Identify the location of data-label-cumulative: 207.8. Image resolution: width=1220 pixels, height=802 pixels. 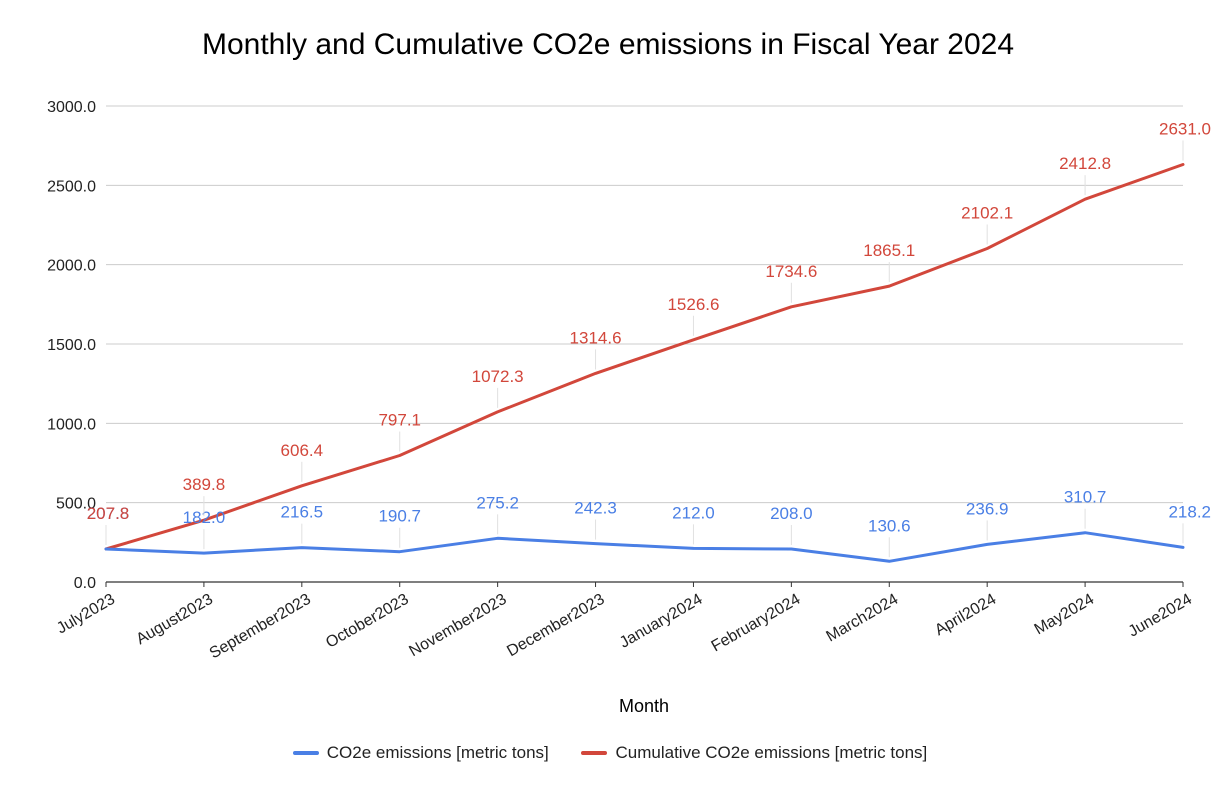
(108, 513).